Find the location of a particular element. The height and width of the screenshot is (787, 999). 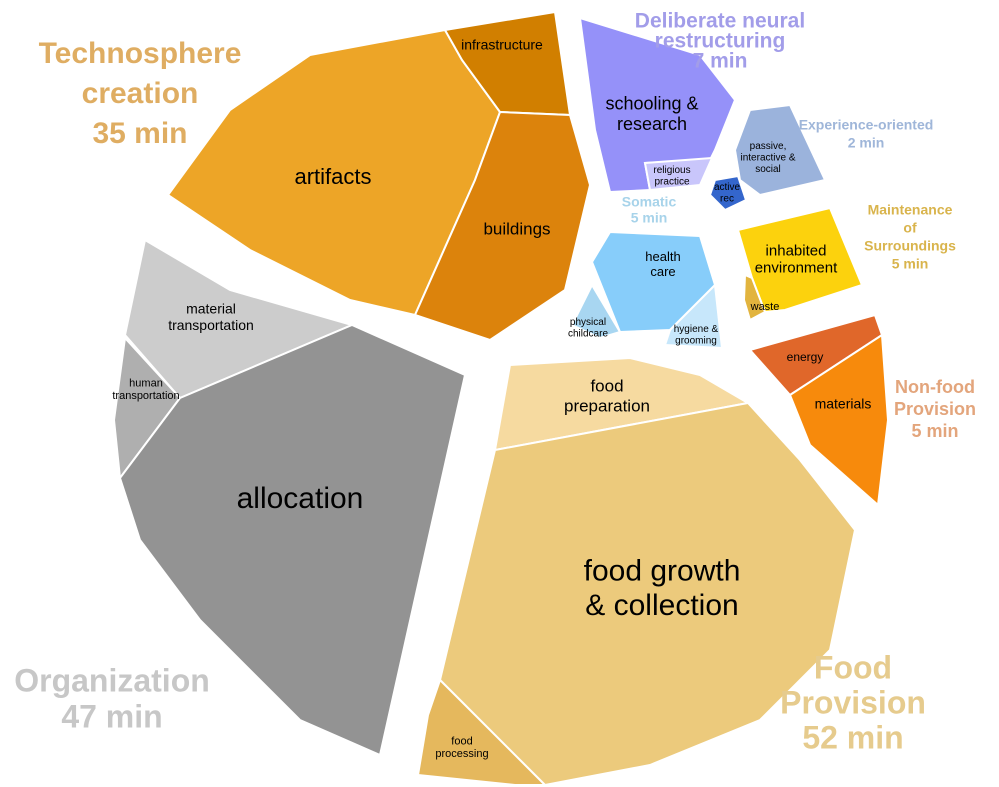

group-time: 35 min is located at coordinates (139, 133).